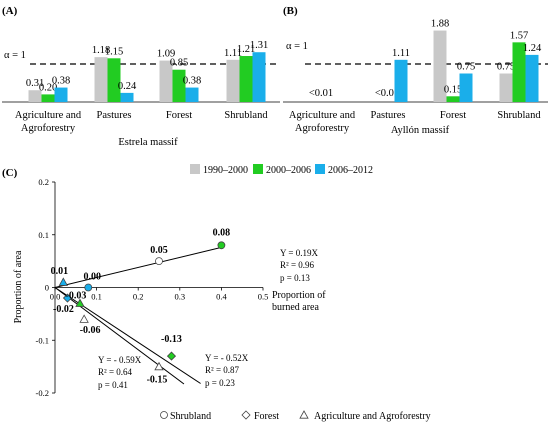 This screenshot has height=429, width=550. What do you see at coordinates (225, 170) in the screenshot?
I see `period-legend-label-0: 1990–2000` at bounding box center [225, 170].